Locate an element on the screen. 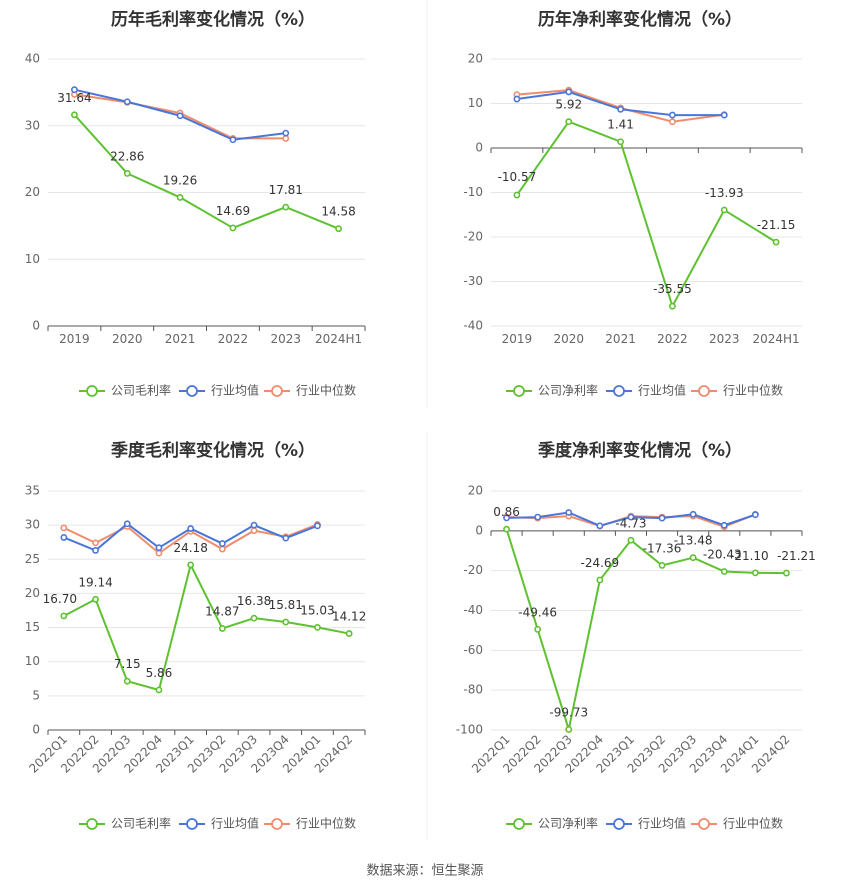  y-tick-label: 30 is located at coordinates (32, 525).